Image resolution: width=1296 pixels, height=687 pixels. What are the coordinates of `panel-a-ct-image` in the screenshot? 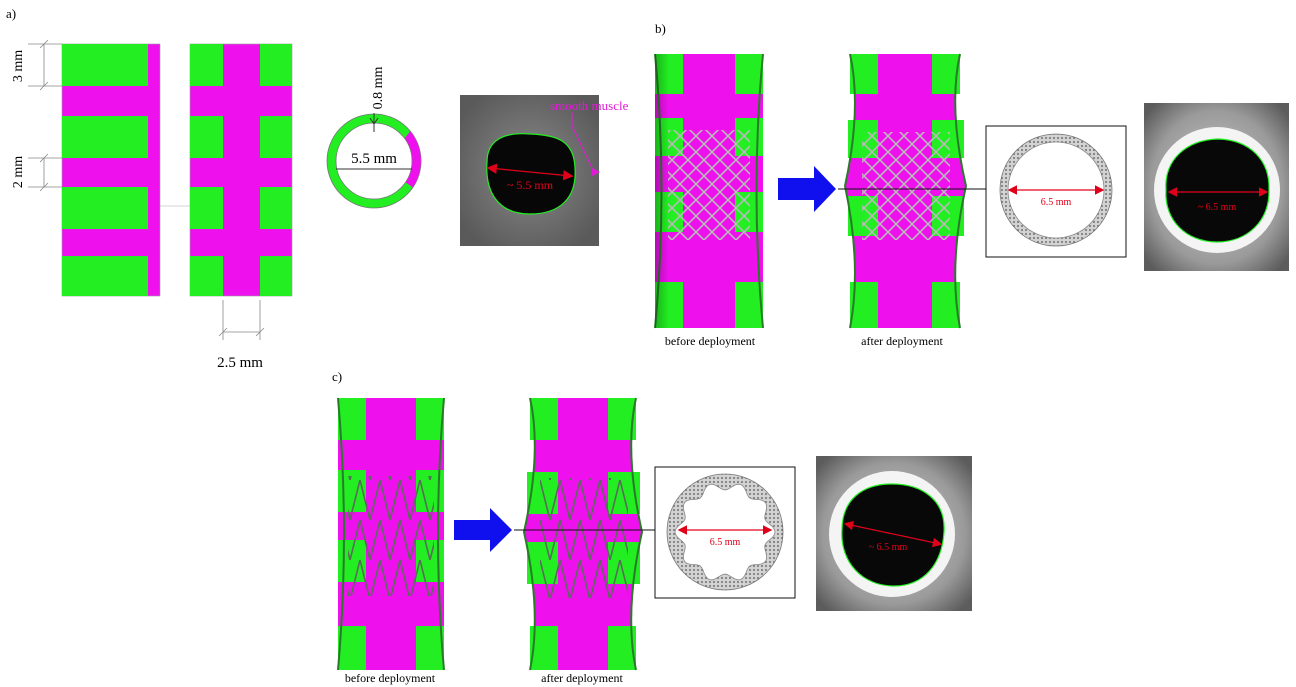 It's located at (530, 170).